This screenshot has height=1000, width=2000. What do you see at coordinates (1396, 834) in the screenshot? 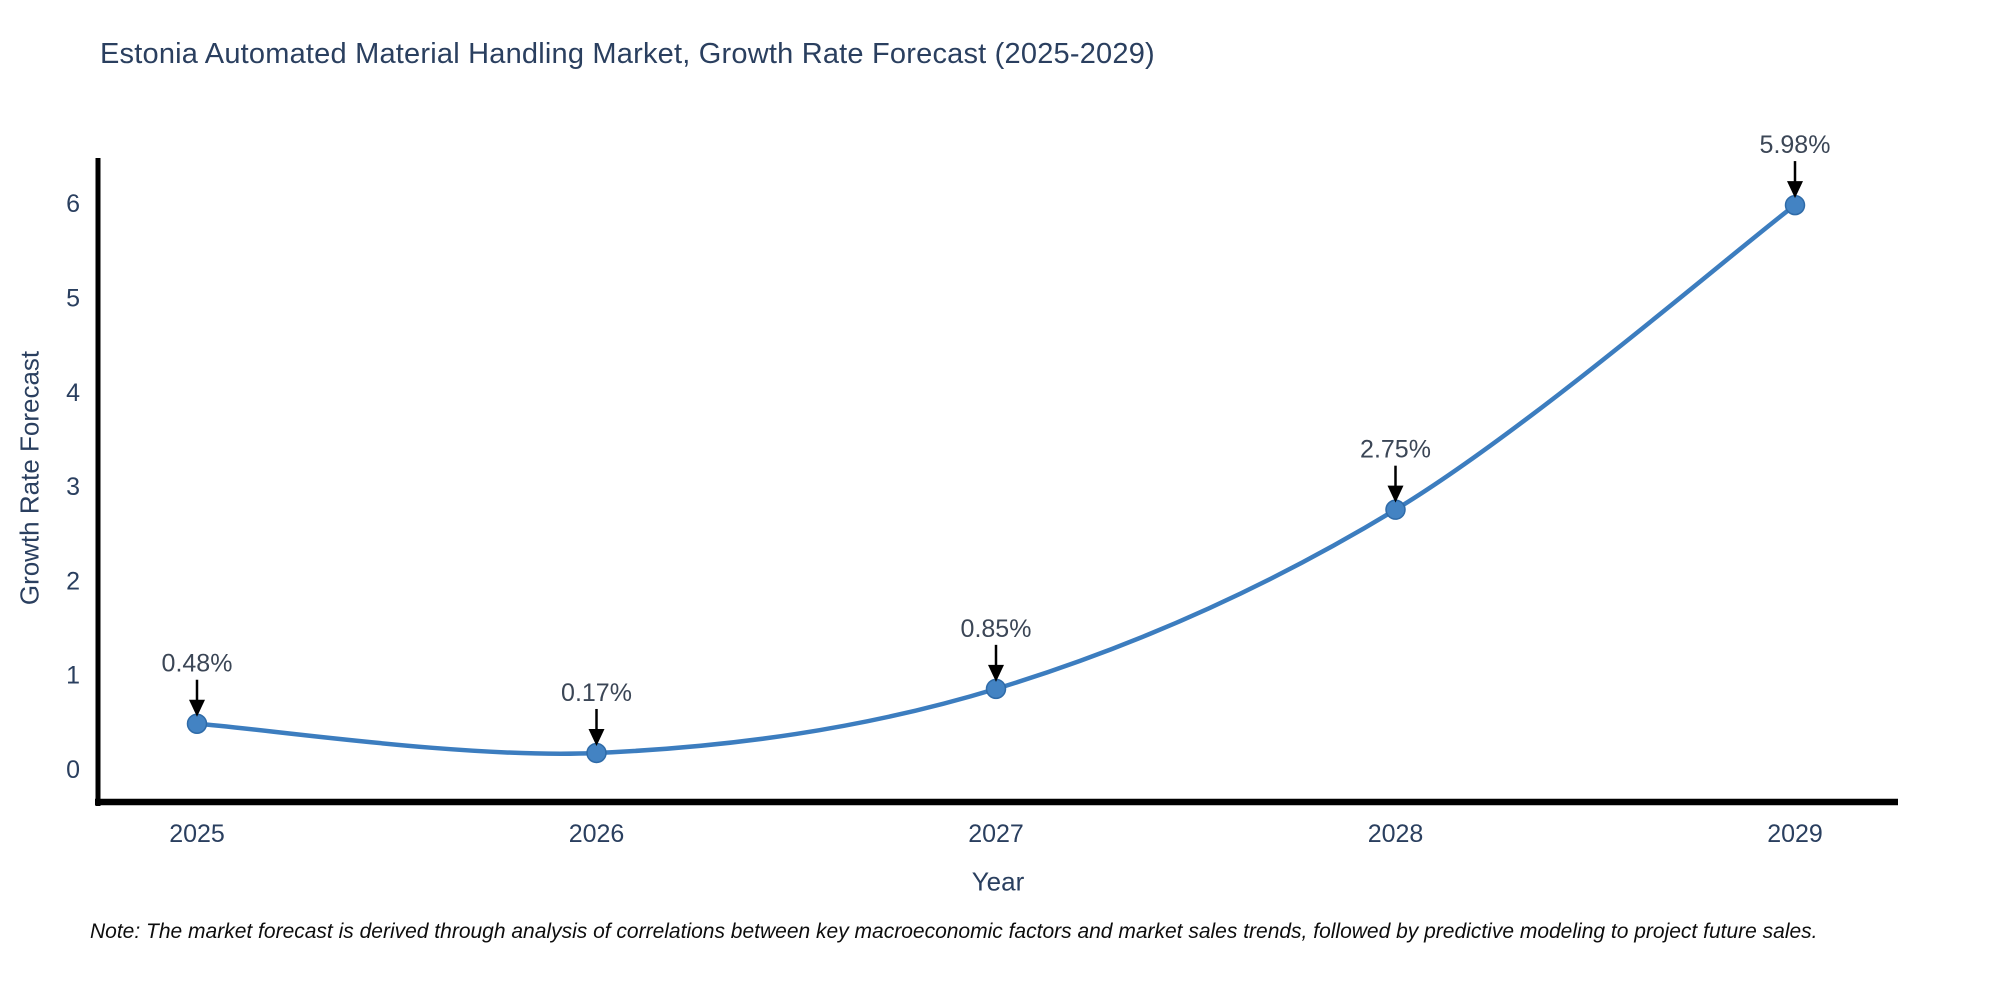
I see `x-tick-label: 2028` at bounding box center [1396, 834].